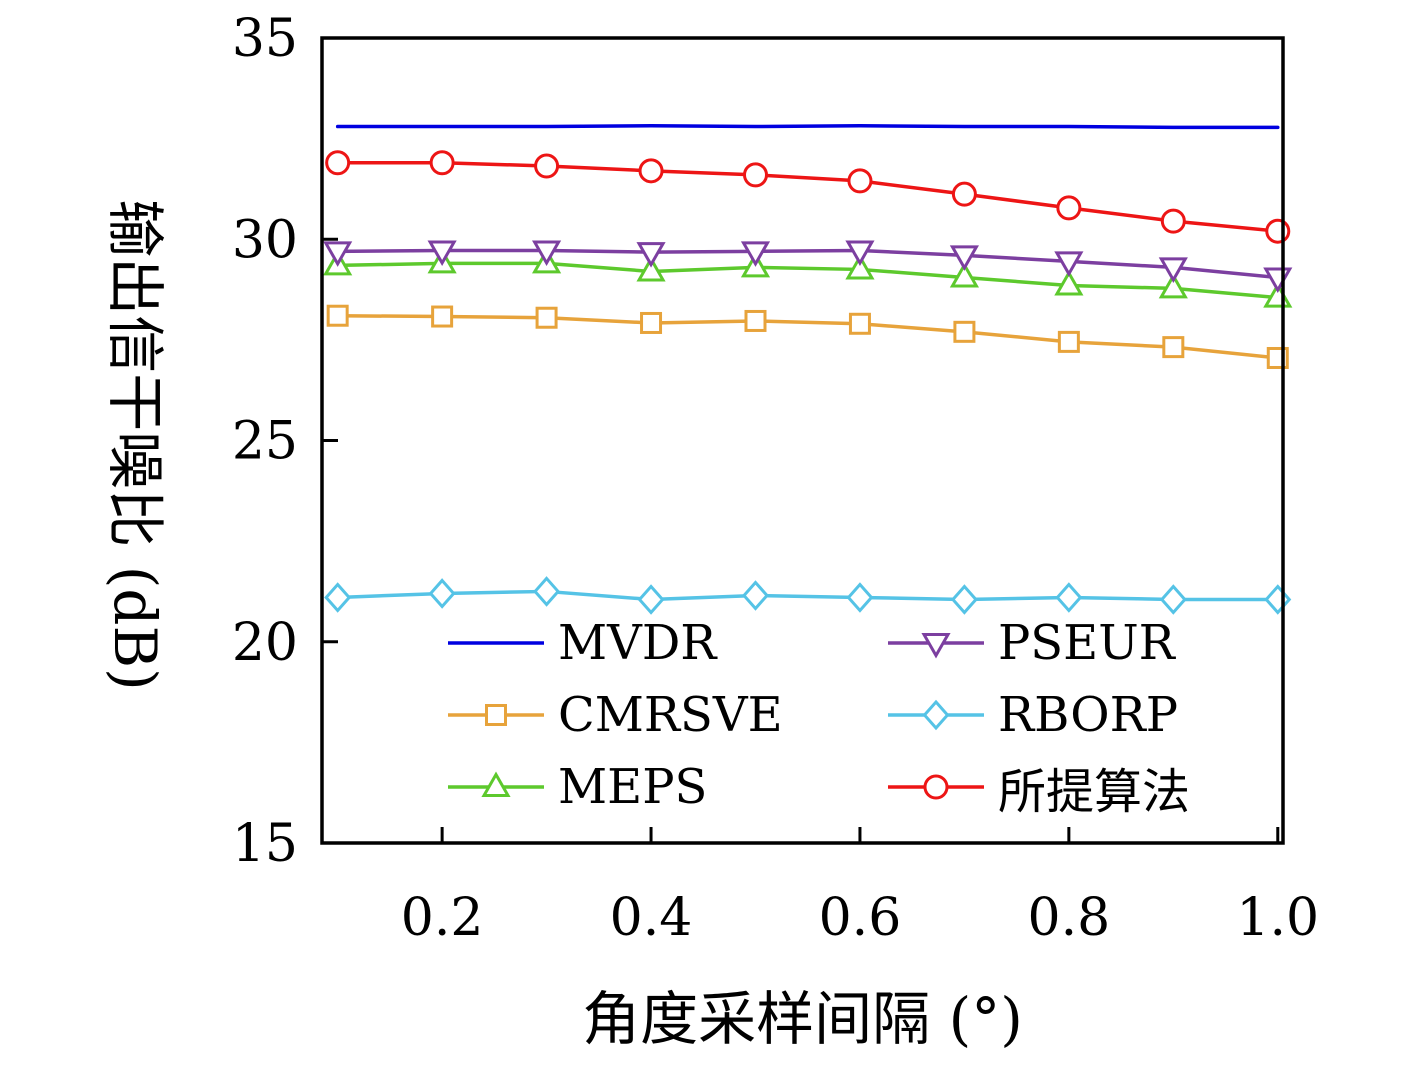 The height and width of the screenshot is (1067, 1417). I want to click on legend-sample-MEPS, so click(496, 784).